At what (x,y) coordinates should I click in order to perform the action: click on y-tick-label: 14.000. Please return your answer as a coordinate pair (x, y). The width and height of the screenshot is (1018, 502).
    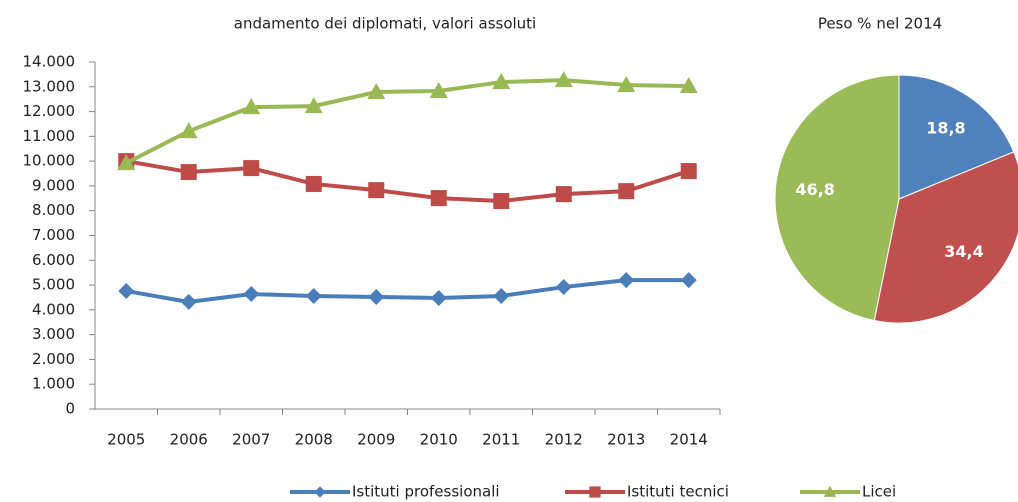
    Looking at the image, I should click on (49, 62).